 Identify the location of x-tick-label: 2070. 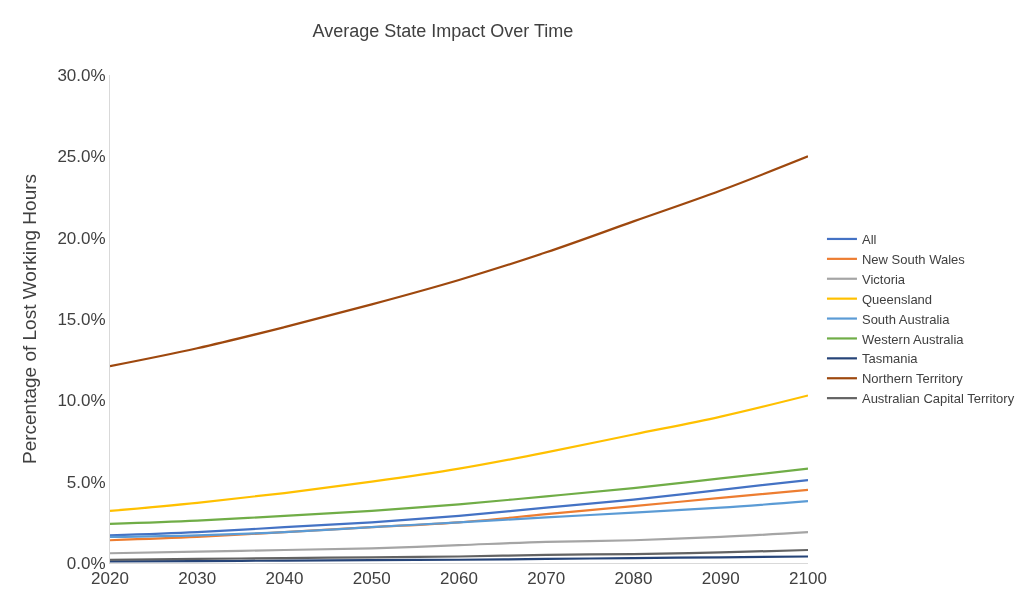
(546, 579).